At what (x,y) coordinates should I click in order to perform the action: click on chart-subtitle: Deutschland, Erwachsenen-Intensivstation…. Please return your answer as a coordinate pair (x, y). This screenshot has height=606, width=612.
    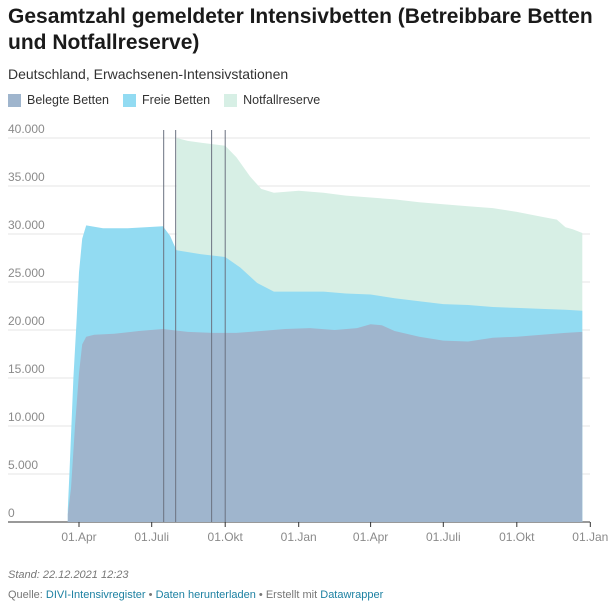
    Looking at the image, I should click on (148, 74).